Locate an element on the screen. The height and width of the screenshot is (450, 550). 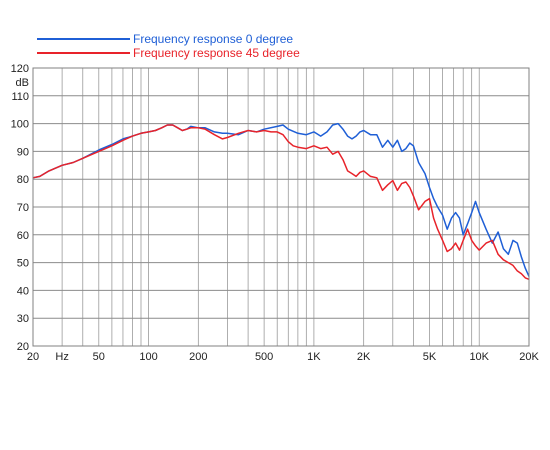
x-tick-label: 50 is located at coordinates (99, 357).